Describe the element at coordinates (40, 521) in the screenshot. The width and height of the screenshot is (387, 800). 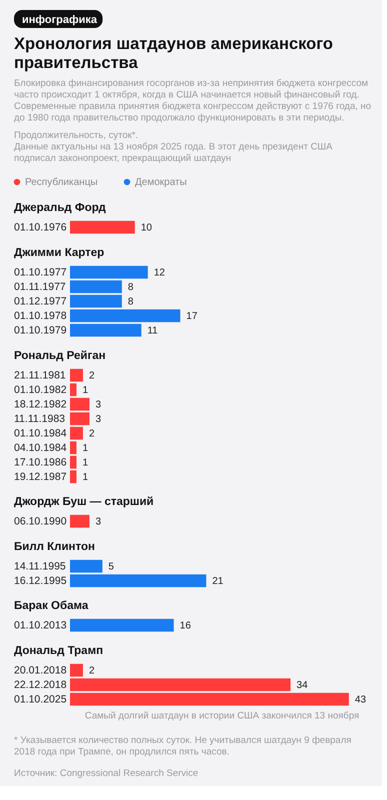
I see `y-tick-label: 06.10.1990` at that location.